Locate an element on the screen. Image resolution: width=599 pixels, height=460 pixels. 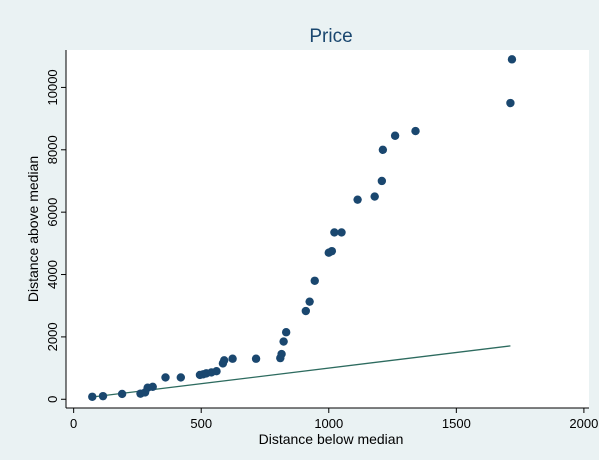
y-tick-label: 4000 is located at coordinates (52, 274).